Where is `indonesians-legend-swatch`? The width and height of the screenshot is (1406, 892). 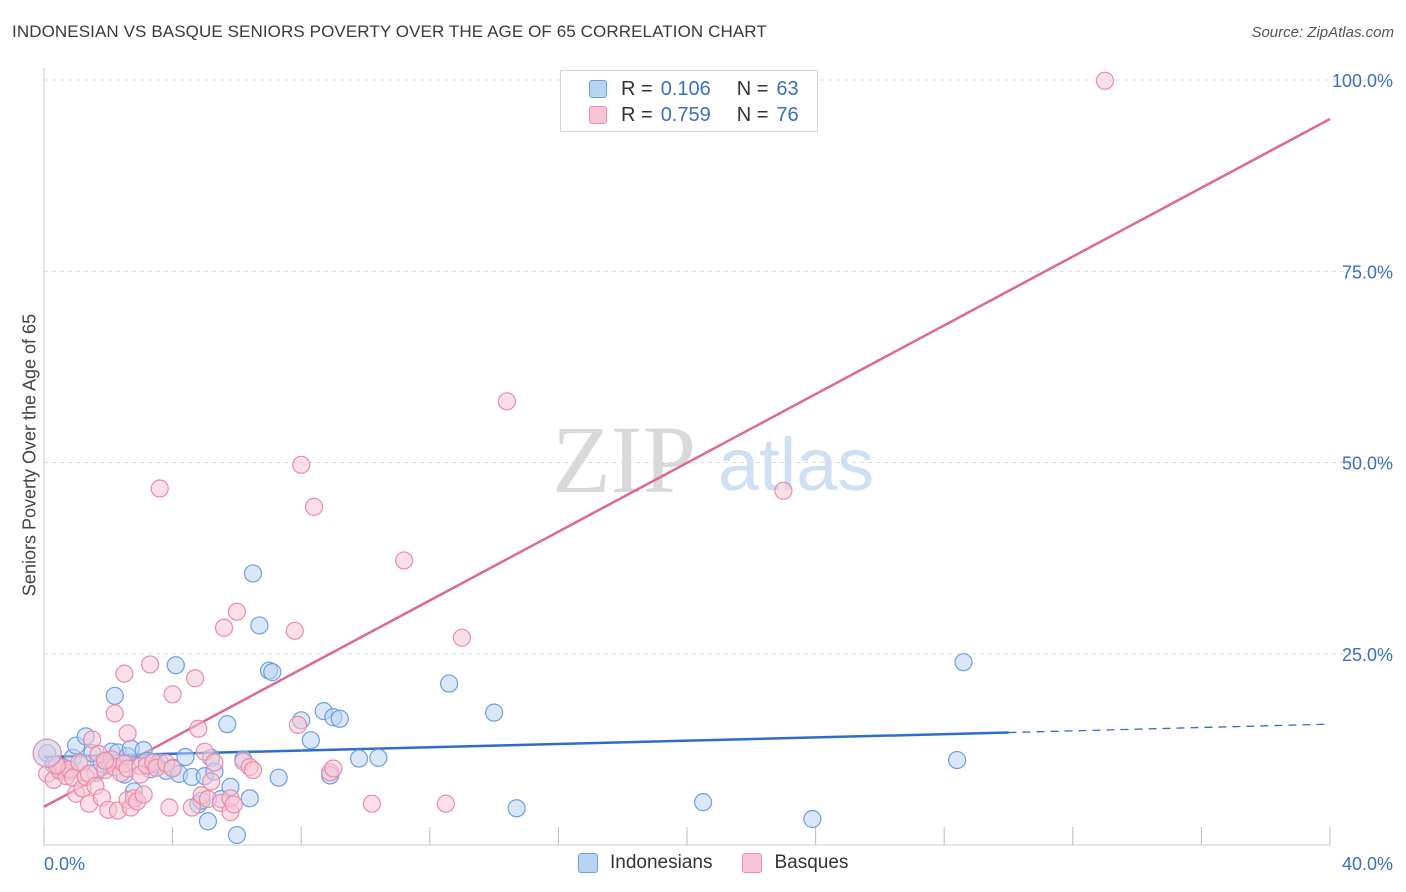 indonesians-legend-swatch is located at coordinates (588, 863).